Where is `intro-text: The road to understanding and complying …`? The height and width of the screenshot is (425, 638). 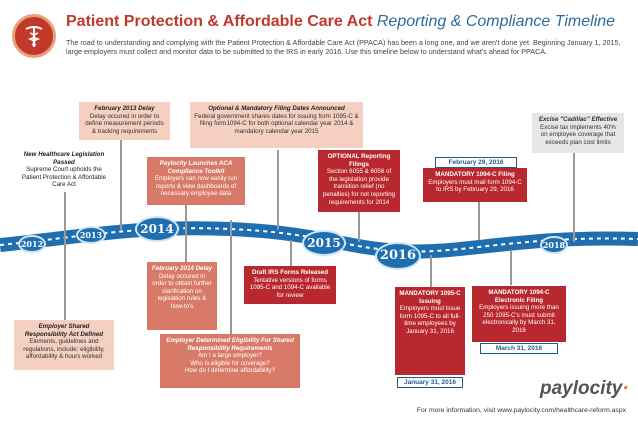 intro-text: The road to understanding and complying … is located at coordinates (343, 47).